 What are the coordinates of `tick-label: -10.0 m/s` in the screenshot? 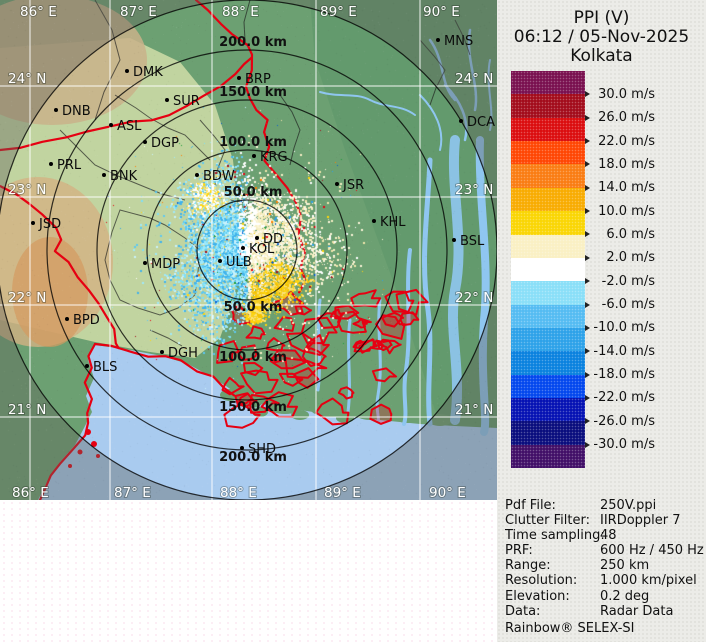 It's located at (624, 328).